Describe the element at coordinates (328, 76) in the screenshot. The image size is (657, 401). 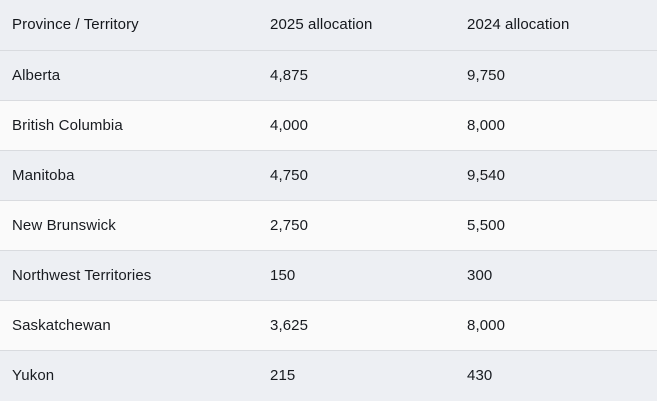
I see `table-row: Alberta 4,875 9,750` at that location.